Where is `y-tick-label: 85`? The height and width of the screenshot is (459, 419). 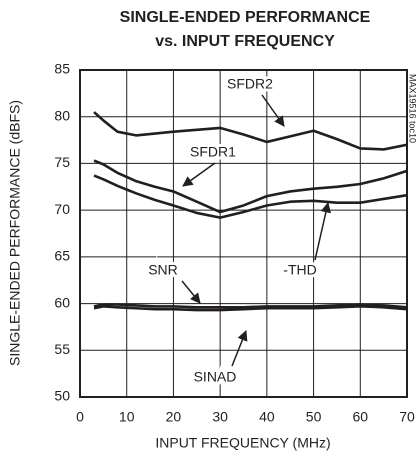 y-tick-label: 85 is located at coordinates (62, 69).